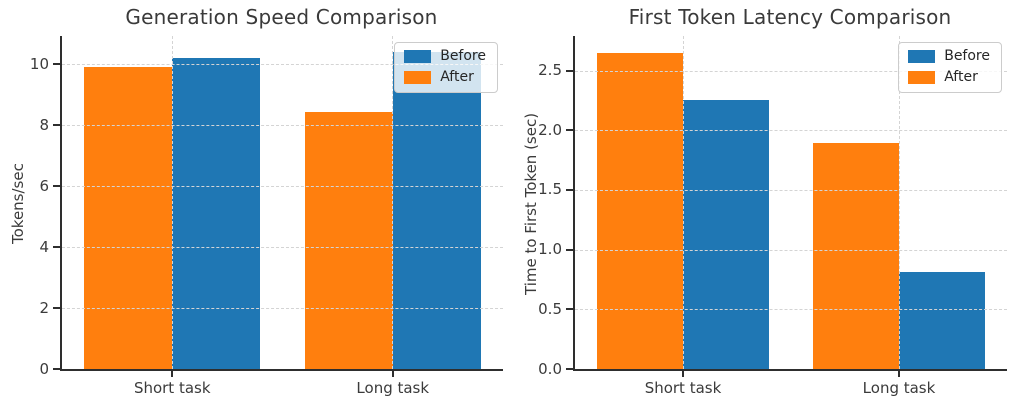 Image resolution: width=1024 pixels, height=404 pixels. I want to click on y-tick-label-2: 2, so click(44, 307).